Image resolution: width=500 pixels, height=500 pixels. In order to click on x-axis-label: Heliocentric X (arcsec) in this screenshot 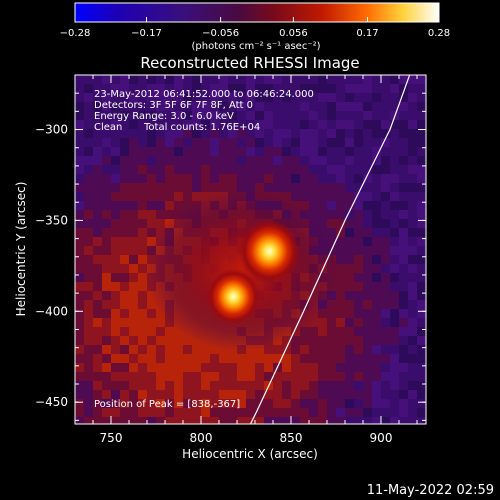, I will do `click(250, 454)`.